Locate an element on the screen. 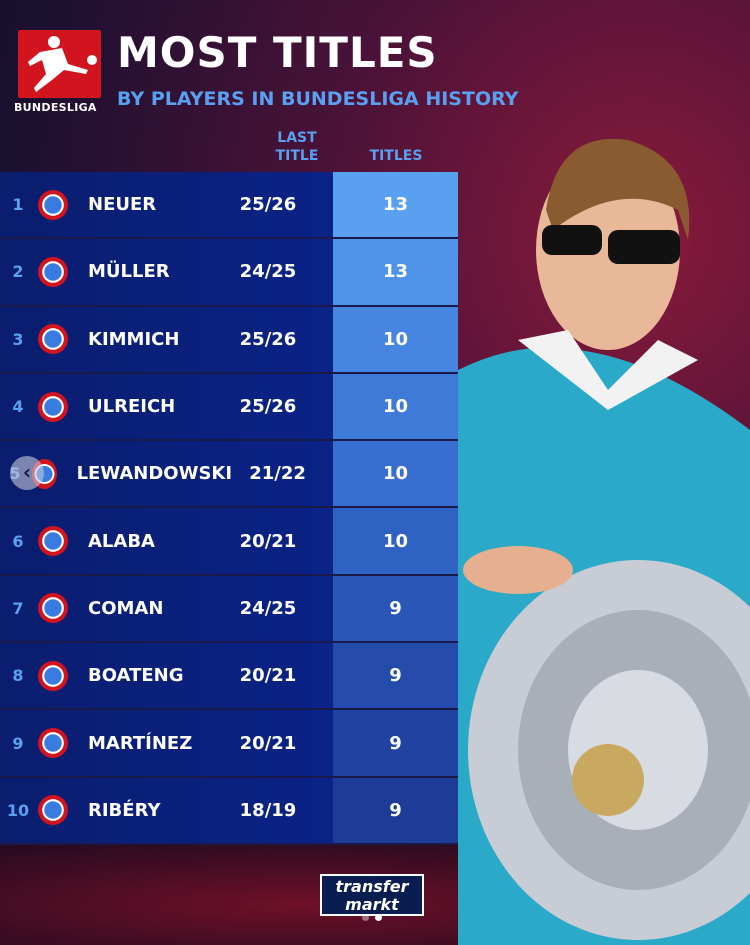  logo-text: BUNDESLIGA is located at coordinates (55, 107).